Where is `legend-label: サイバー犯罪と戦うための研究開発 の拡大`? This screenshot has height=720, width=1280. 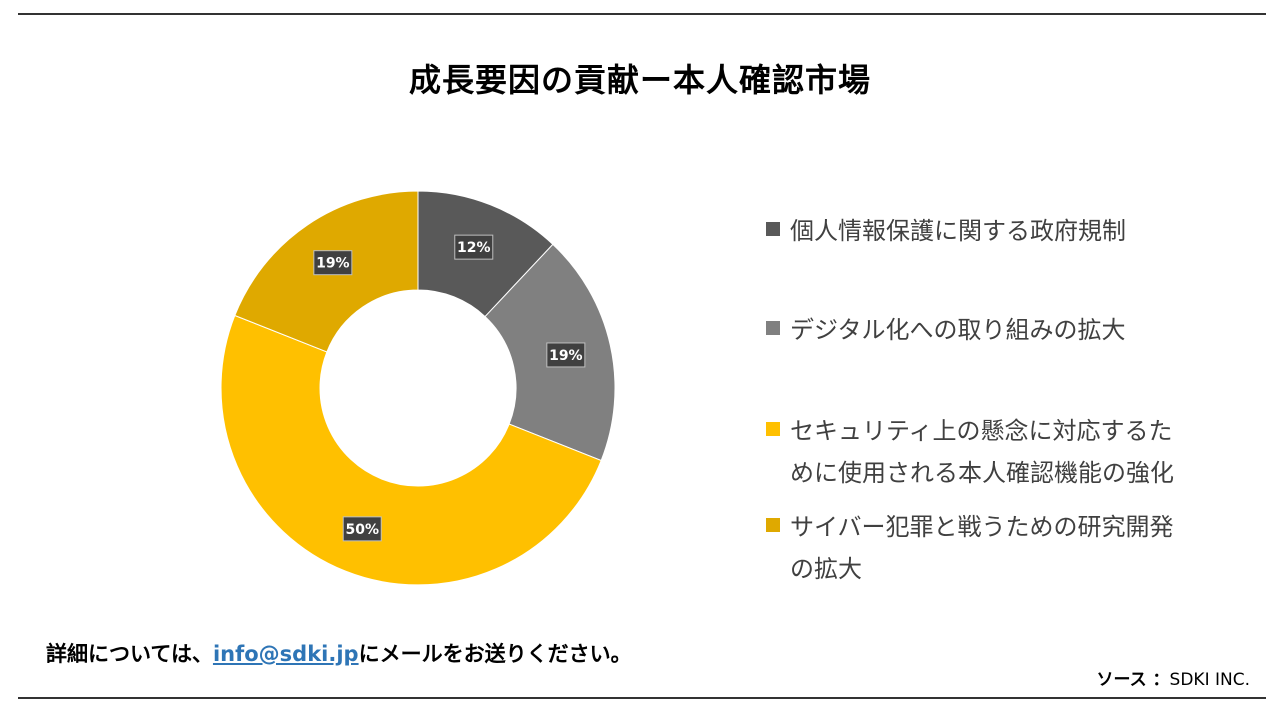 legend-label: サイバー犯罪と戦うための研究開発 の拡大 is located at coordinates (982, 548).